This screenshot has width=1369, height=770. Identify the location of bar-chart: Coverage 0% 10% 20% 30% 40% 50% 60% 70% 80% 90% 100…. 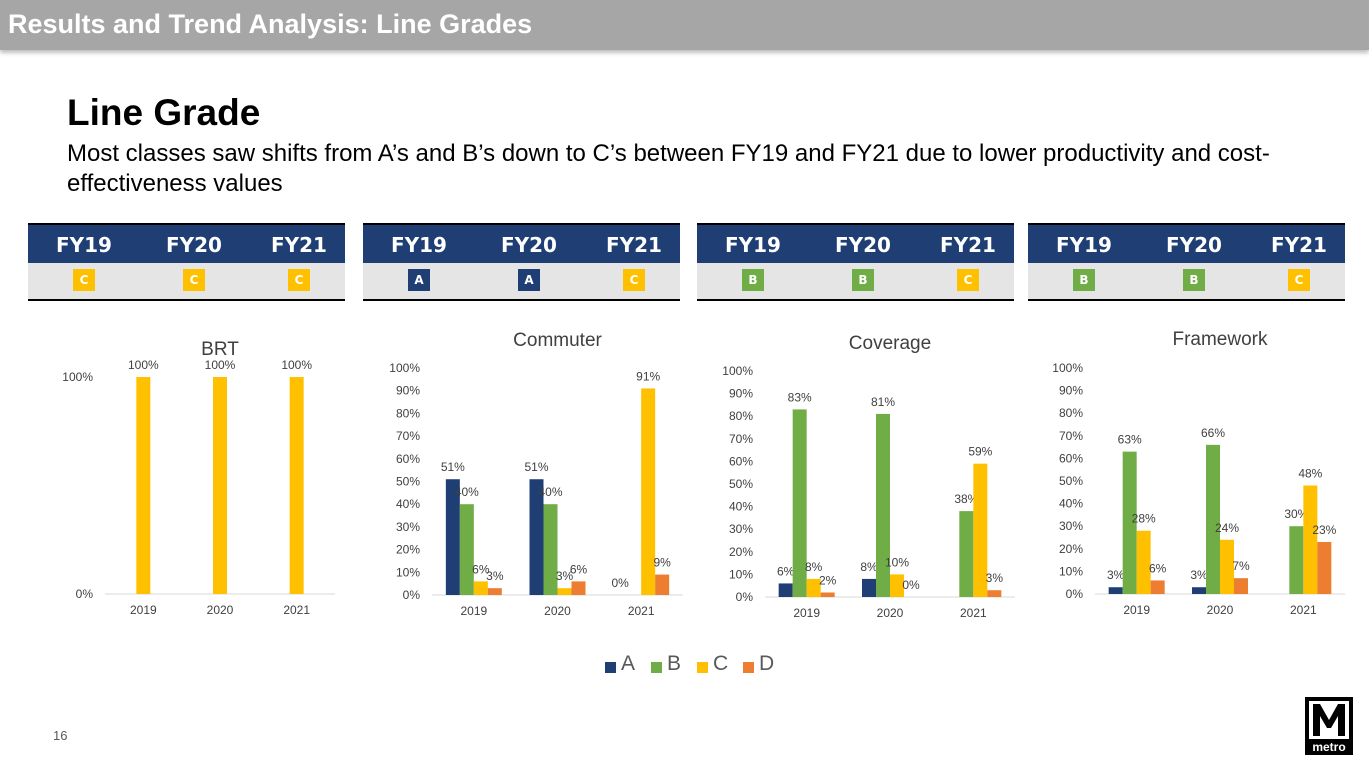
(868, 476).